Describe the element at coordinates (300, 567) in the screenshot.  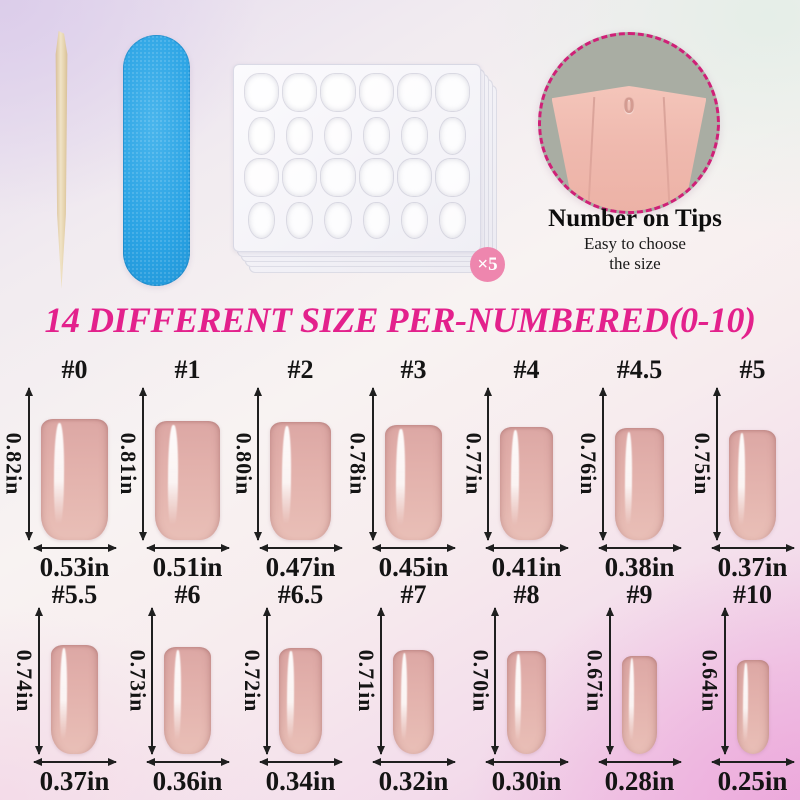
I see `nail-width-label: 0.47in` at that location.